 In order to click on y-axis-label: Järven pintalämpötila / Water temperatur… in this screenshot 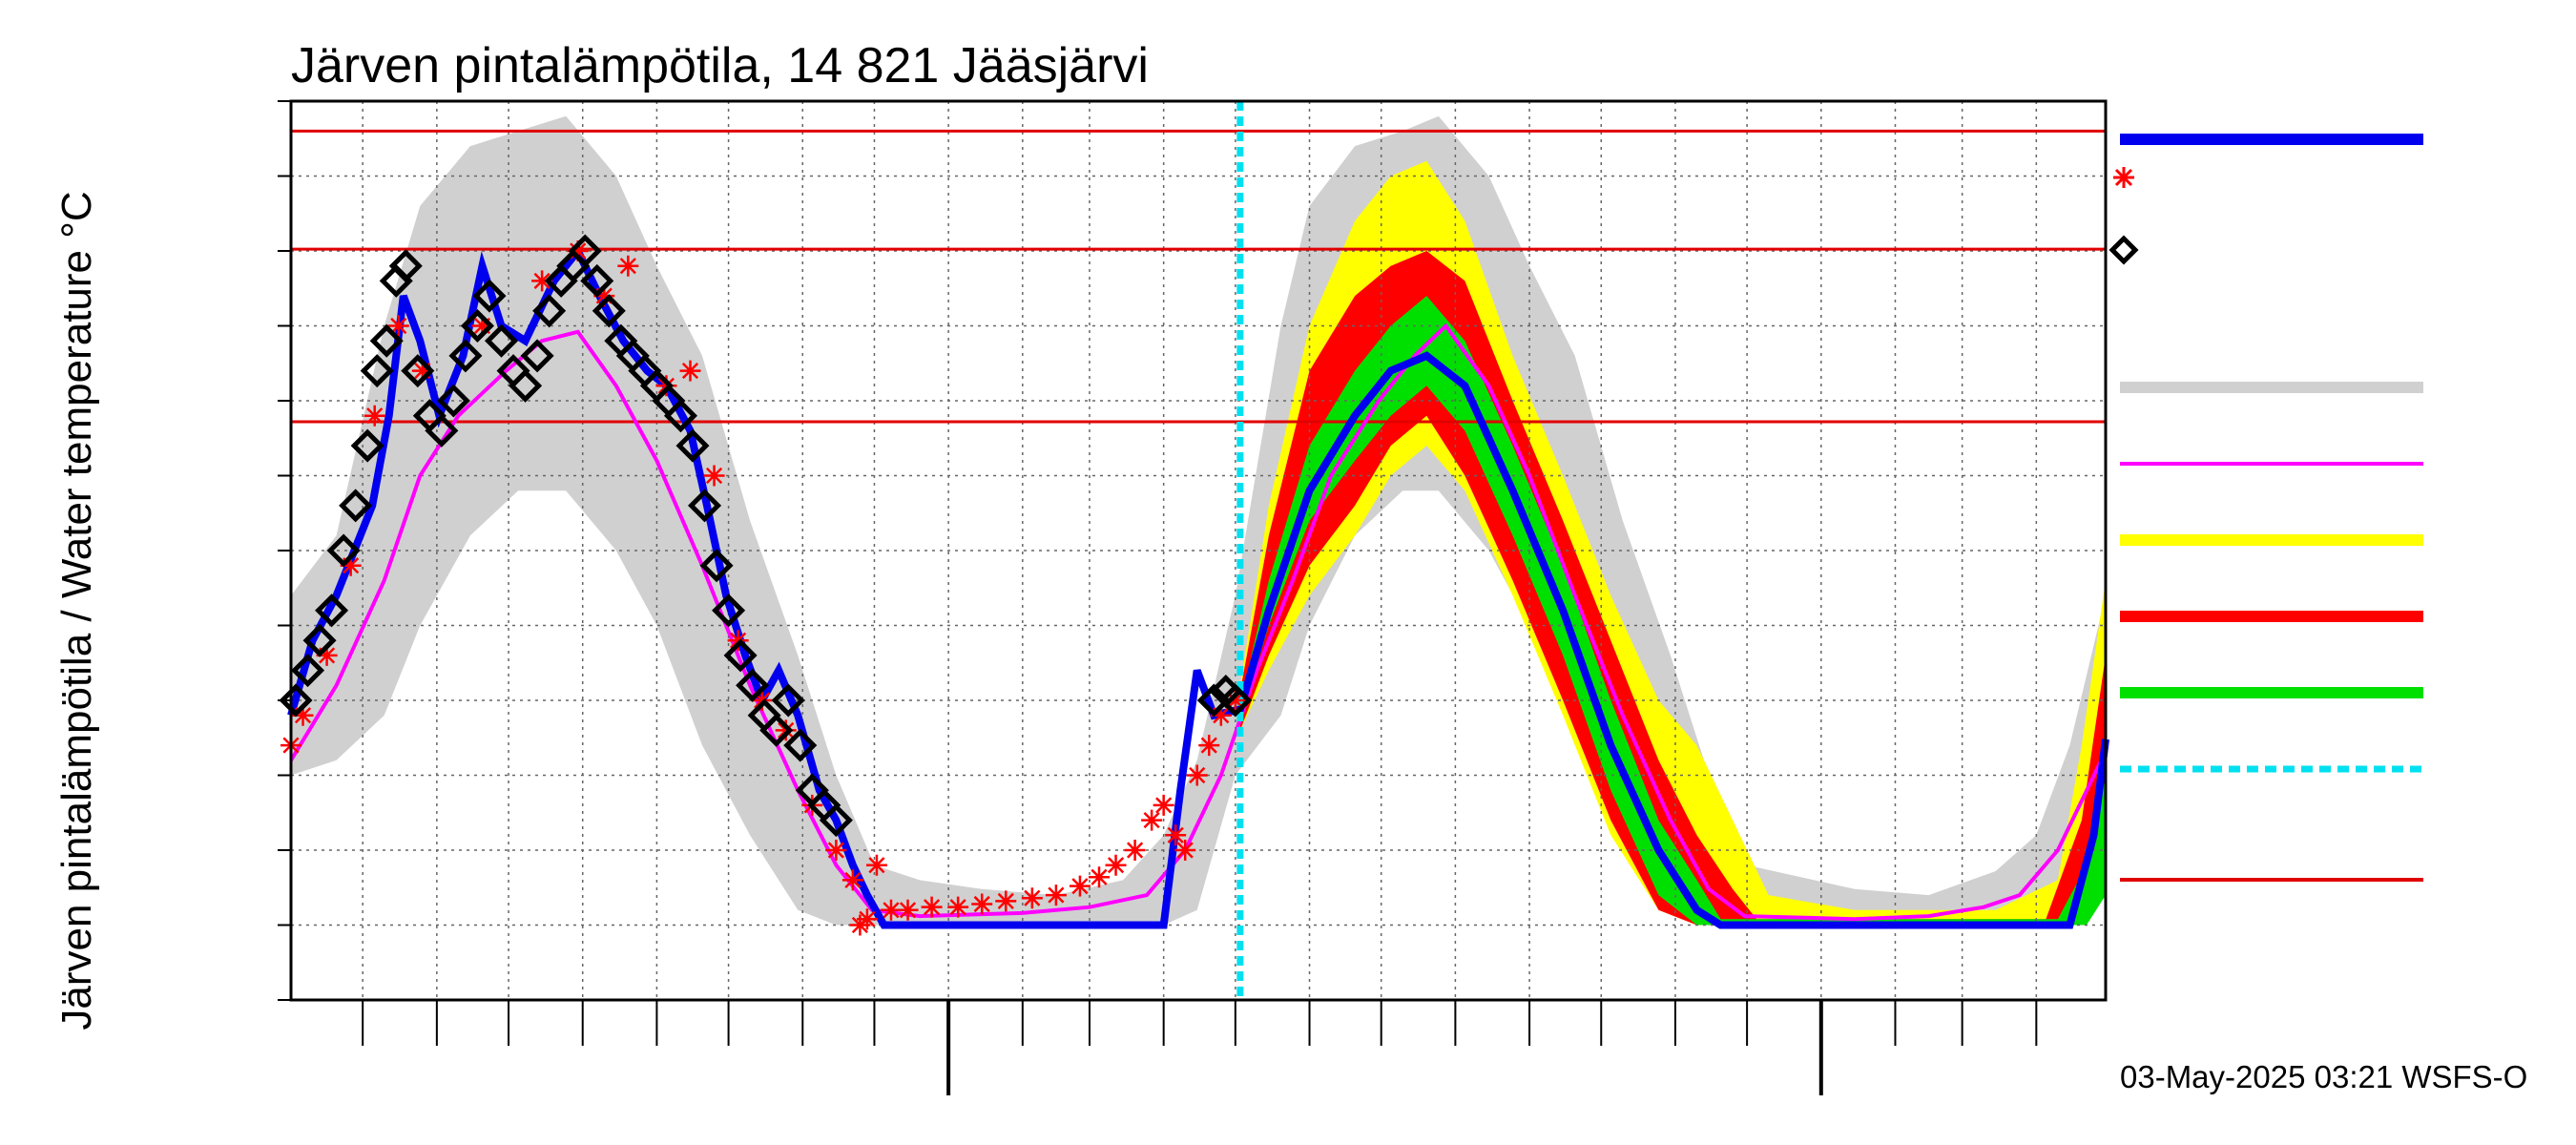, I will do `click(76, 611)`.